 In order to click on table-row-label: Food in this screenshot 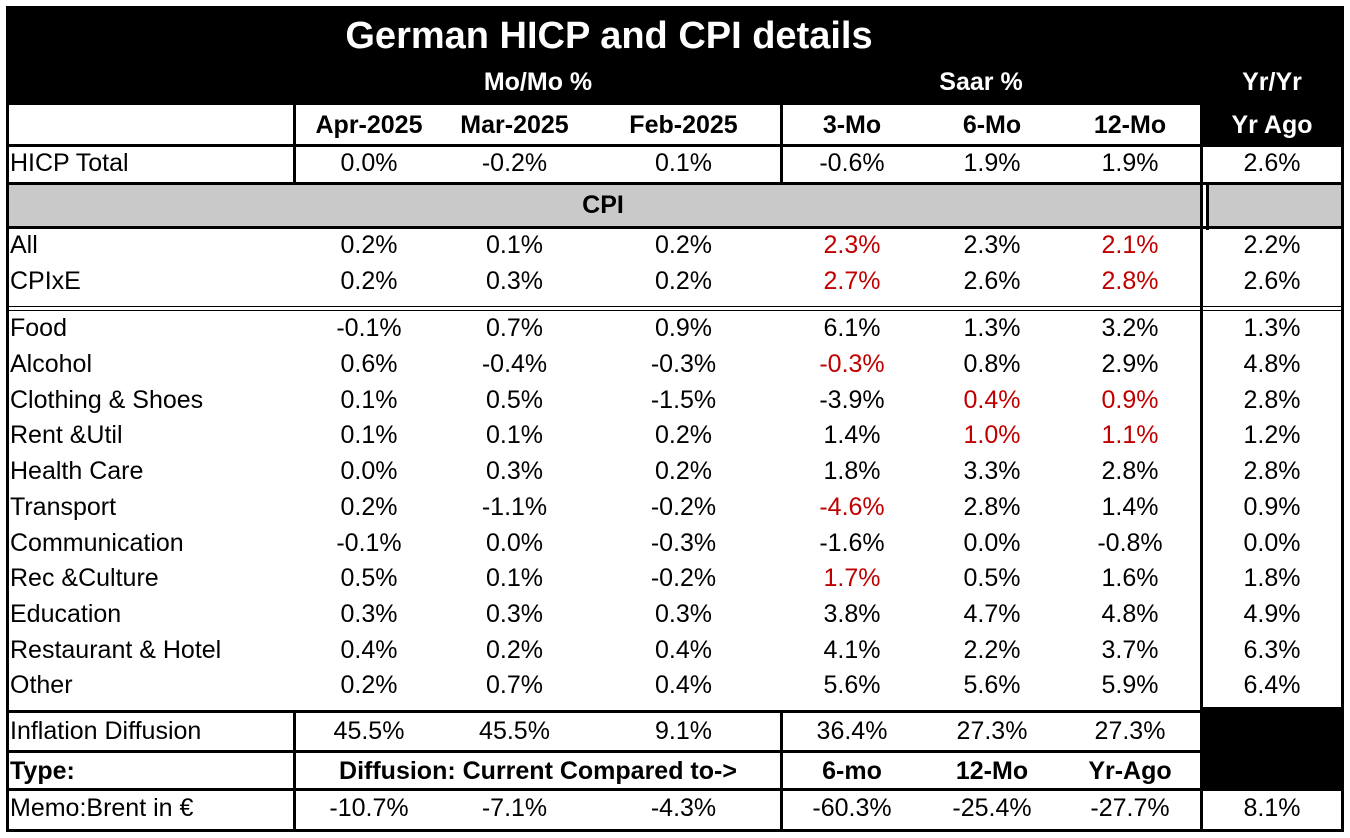, I will do `click(38, 328)`.